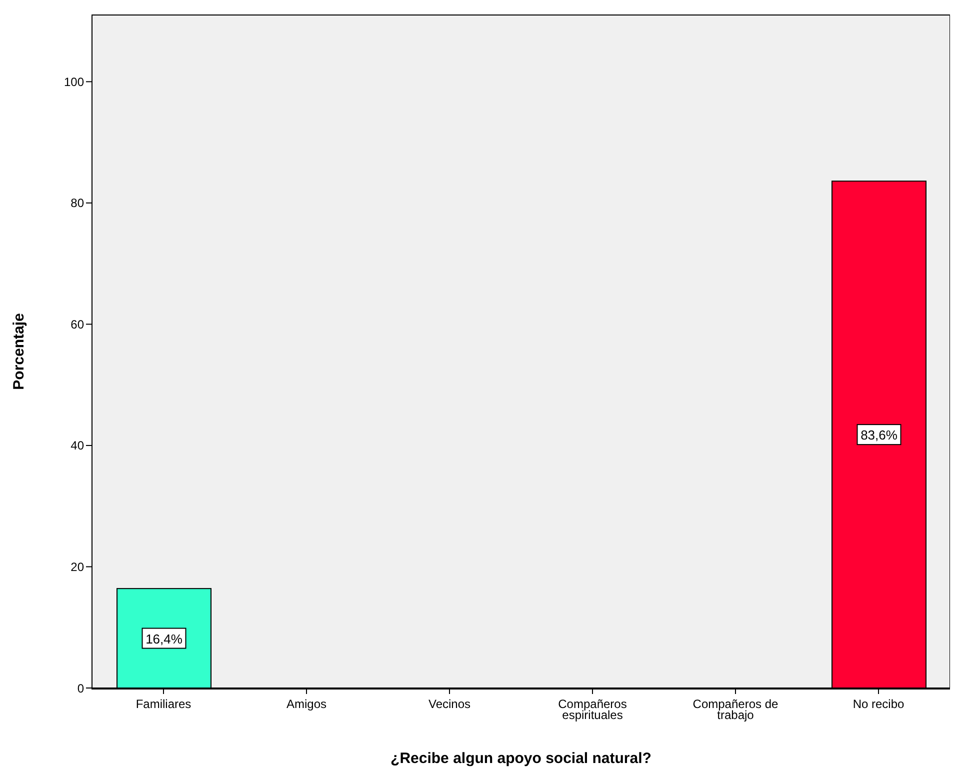  What do you see at coordinates (878, 704) in the screenshot?
I see `x-tick-label: No recibo` at bounding box center [878, 704].